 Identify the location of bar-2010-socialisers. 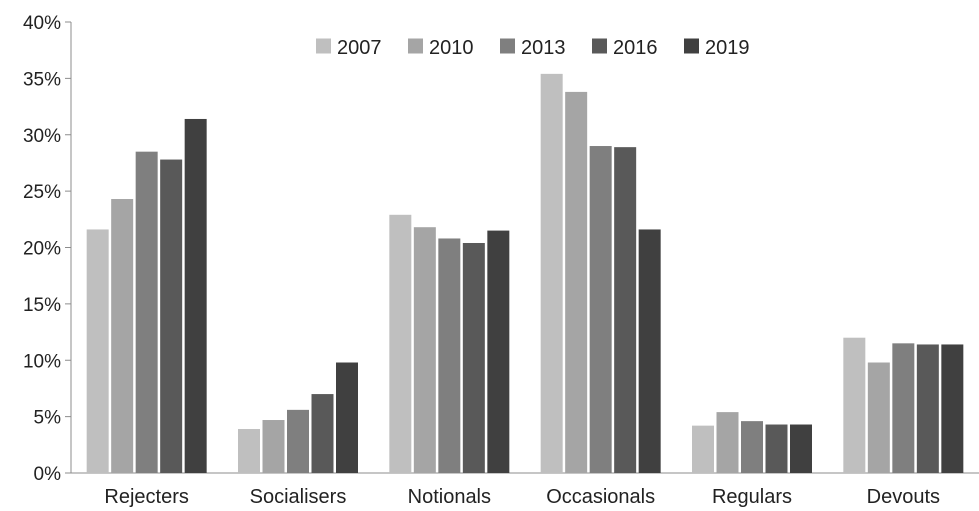
(273, 446).